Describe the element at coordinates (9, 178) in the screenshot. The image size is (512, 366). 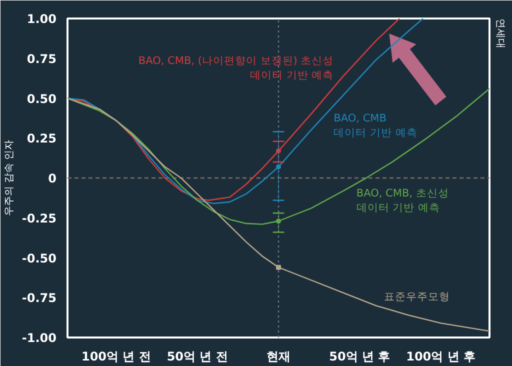
I see `y-axis-title: 우주의 감속 인자` at that location.